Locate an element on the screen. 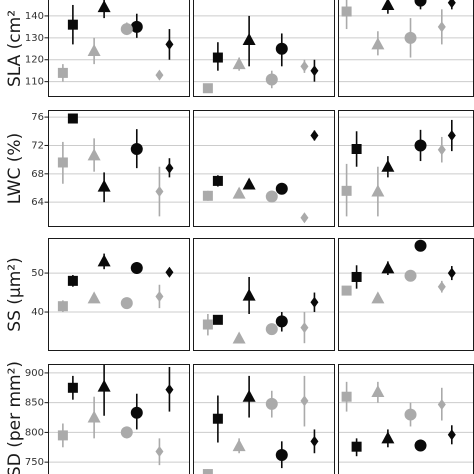 Image resolution: width=474 pixels, height=474 pixels. panel-r3-c0-point-0-square is located at coordinates (72, 387).